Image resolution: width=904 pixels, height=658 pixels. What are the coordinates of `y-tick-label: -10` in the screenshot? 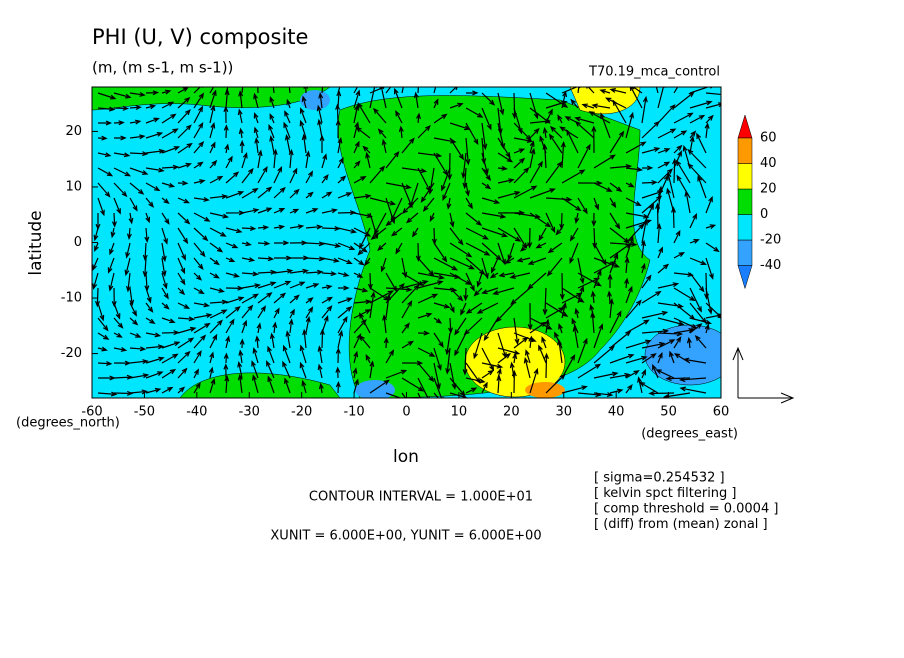 It's located at (71, 298).